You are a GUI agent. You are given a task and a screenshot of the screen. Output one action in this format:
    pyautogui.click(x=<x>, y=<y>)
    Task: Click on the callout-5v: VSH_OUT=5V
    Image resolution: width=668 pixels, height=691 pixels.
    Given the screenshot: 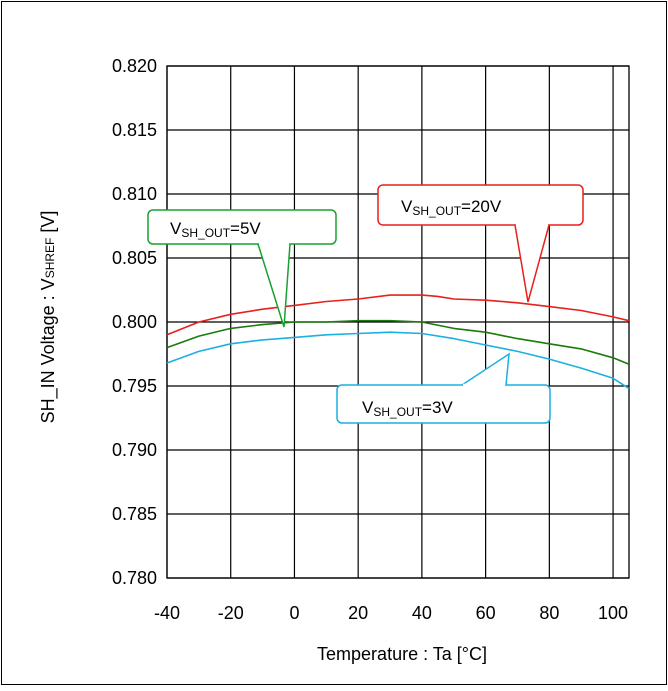 What is the action you would take?
    pyautogui.click(x=242, y=268)
    